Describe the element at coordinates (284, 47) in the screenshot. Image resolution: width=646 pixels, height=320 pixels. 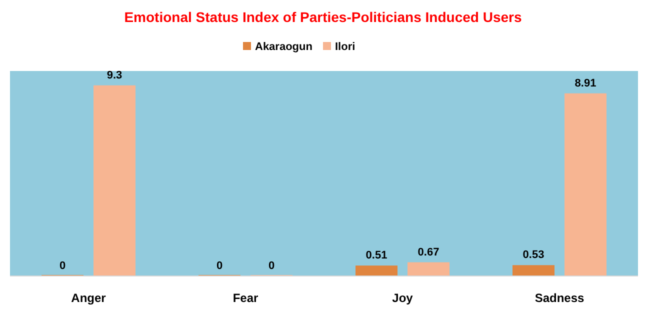
I see `legend-label: Akaraogun` at that location.